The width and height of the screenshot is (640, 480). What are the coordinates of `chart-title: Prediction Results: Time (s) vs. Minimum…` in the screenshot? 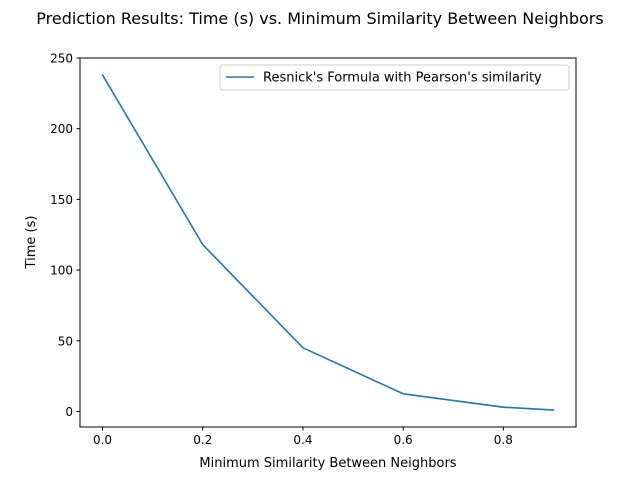 It's located at (319, 18).